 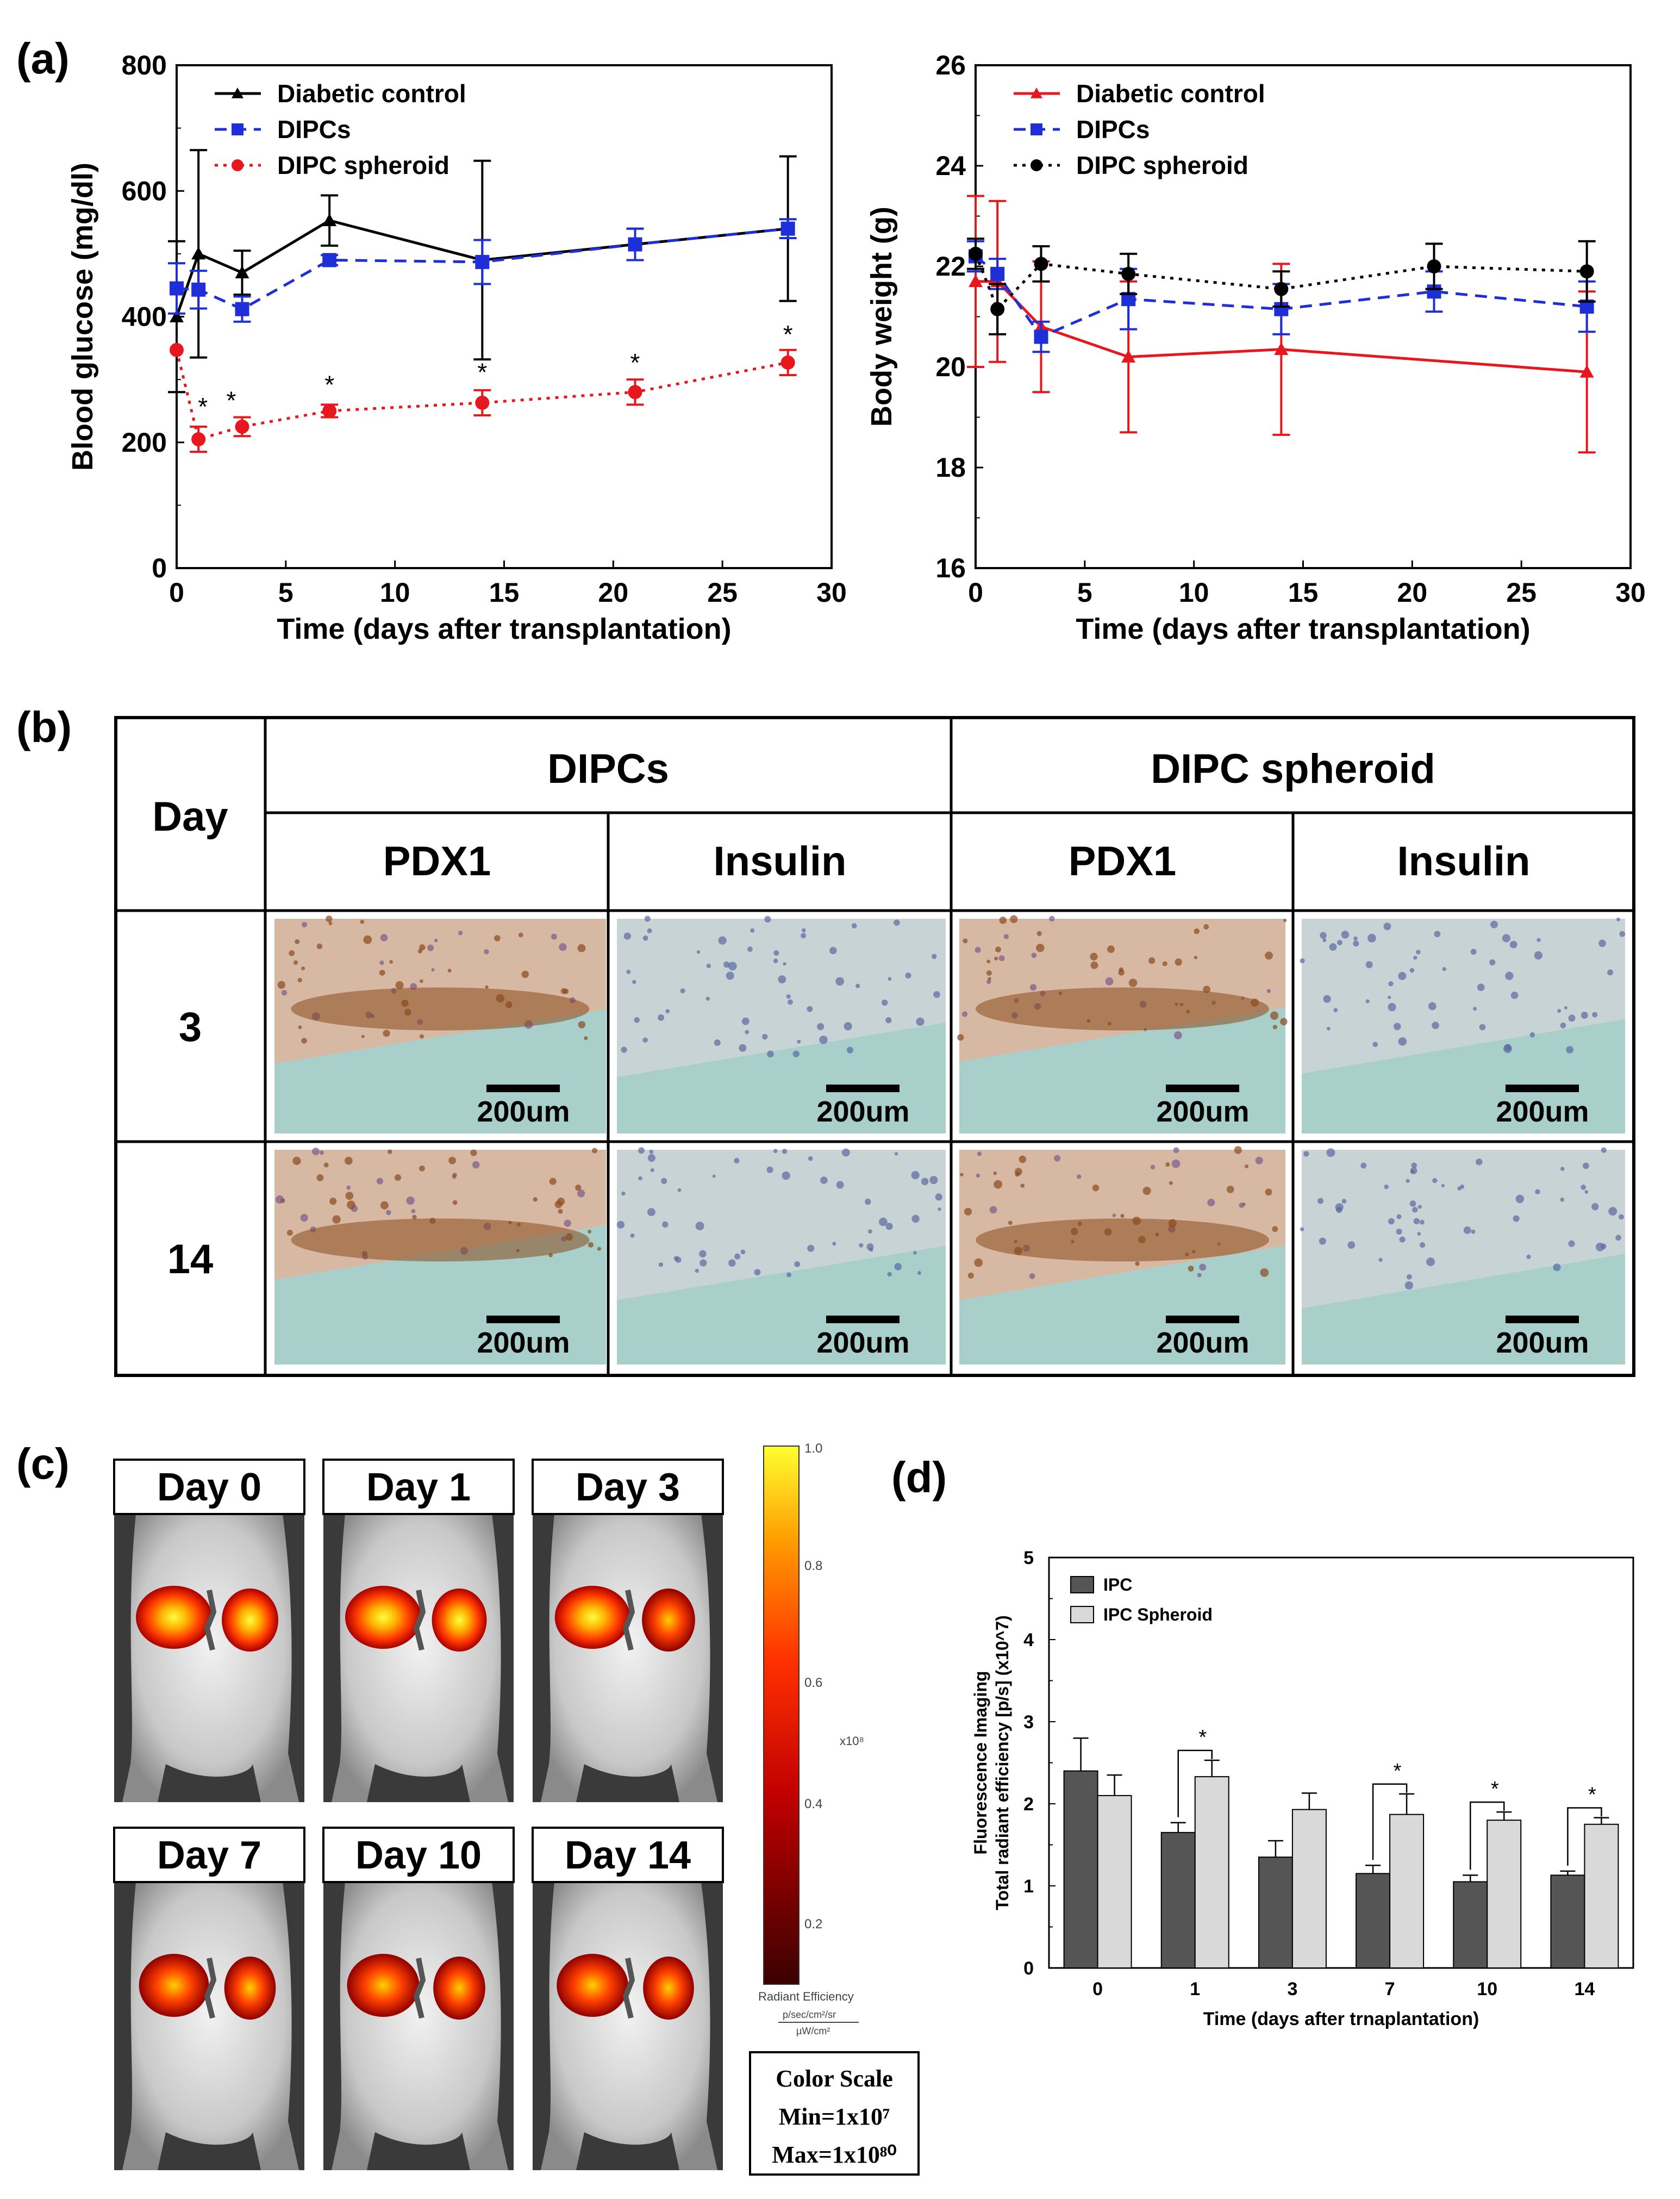 I want to click on y-axis-label-line2: Total radiant efficiency [p/s] (x10^7), so click(x=1002, y=1762).